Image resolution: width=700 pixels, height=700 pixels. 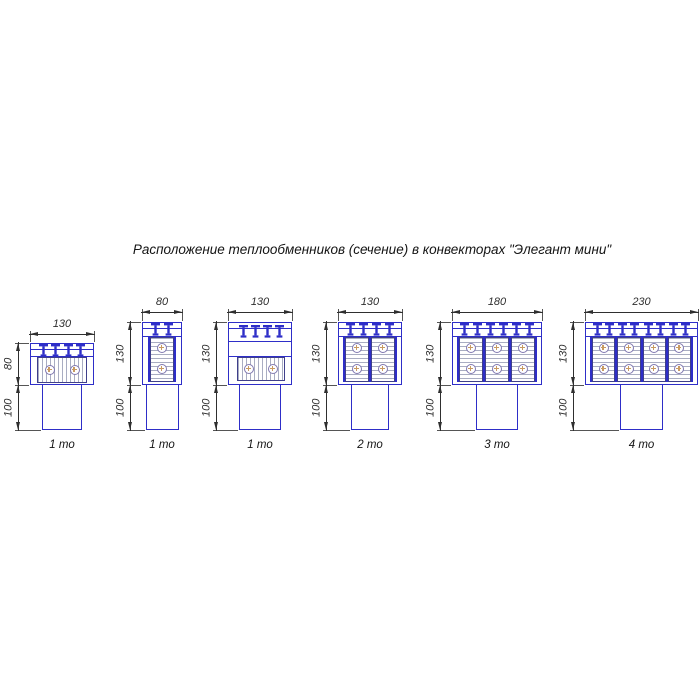 I want to click on dim-body-height-value: 80, so click(x=8, y=364).